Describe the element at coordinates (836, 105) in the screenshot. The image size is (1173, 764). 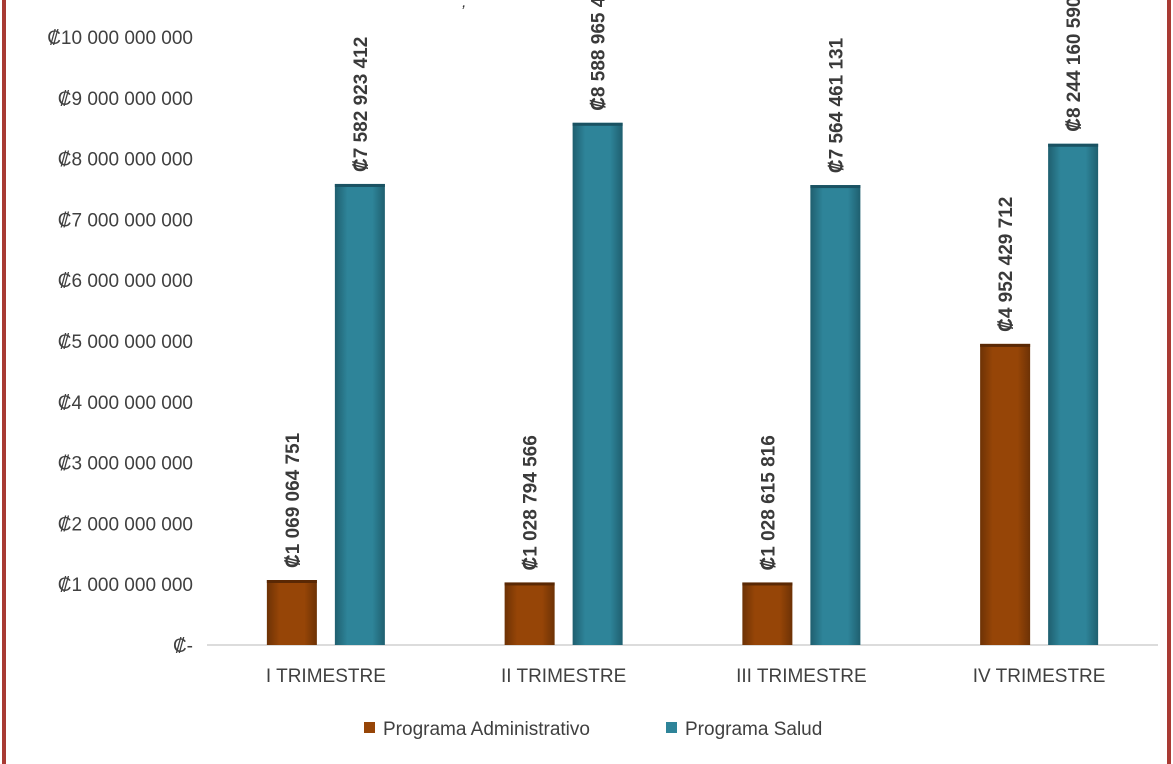
I see `data-label: ₡7 564 461 131` at that location.